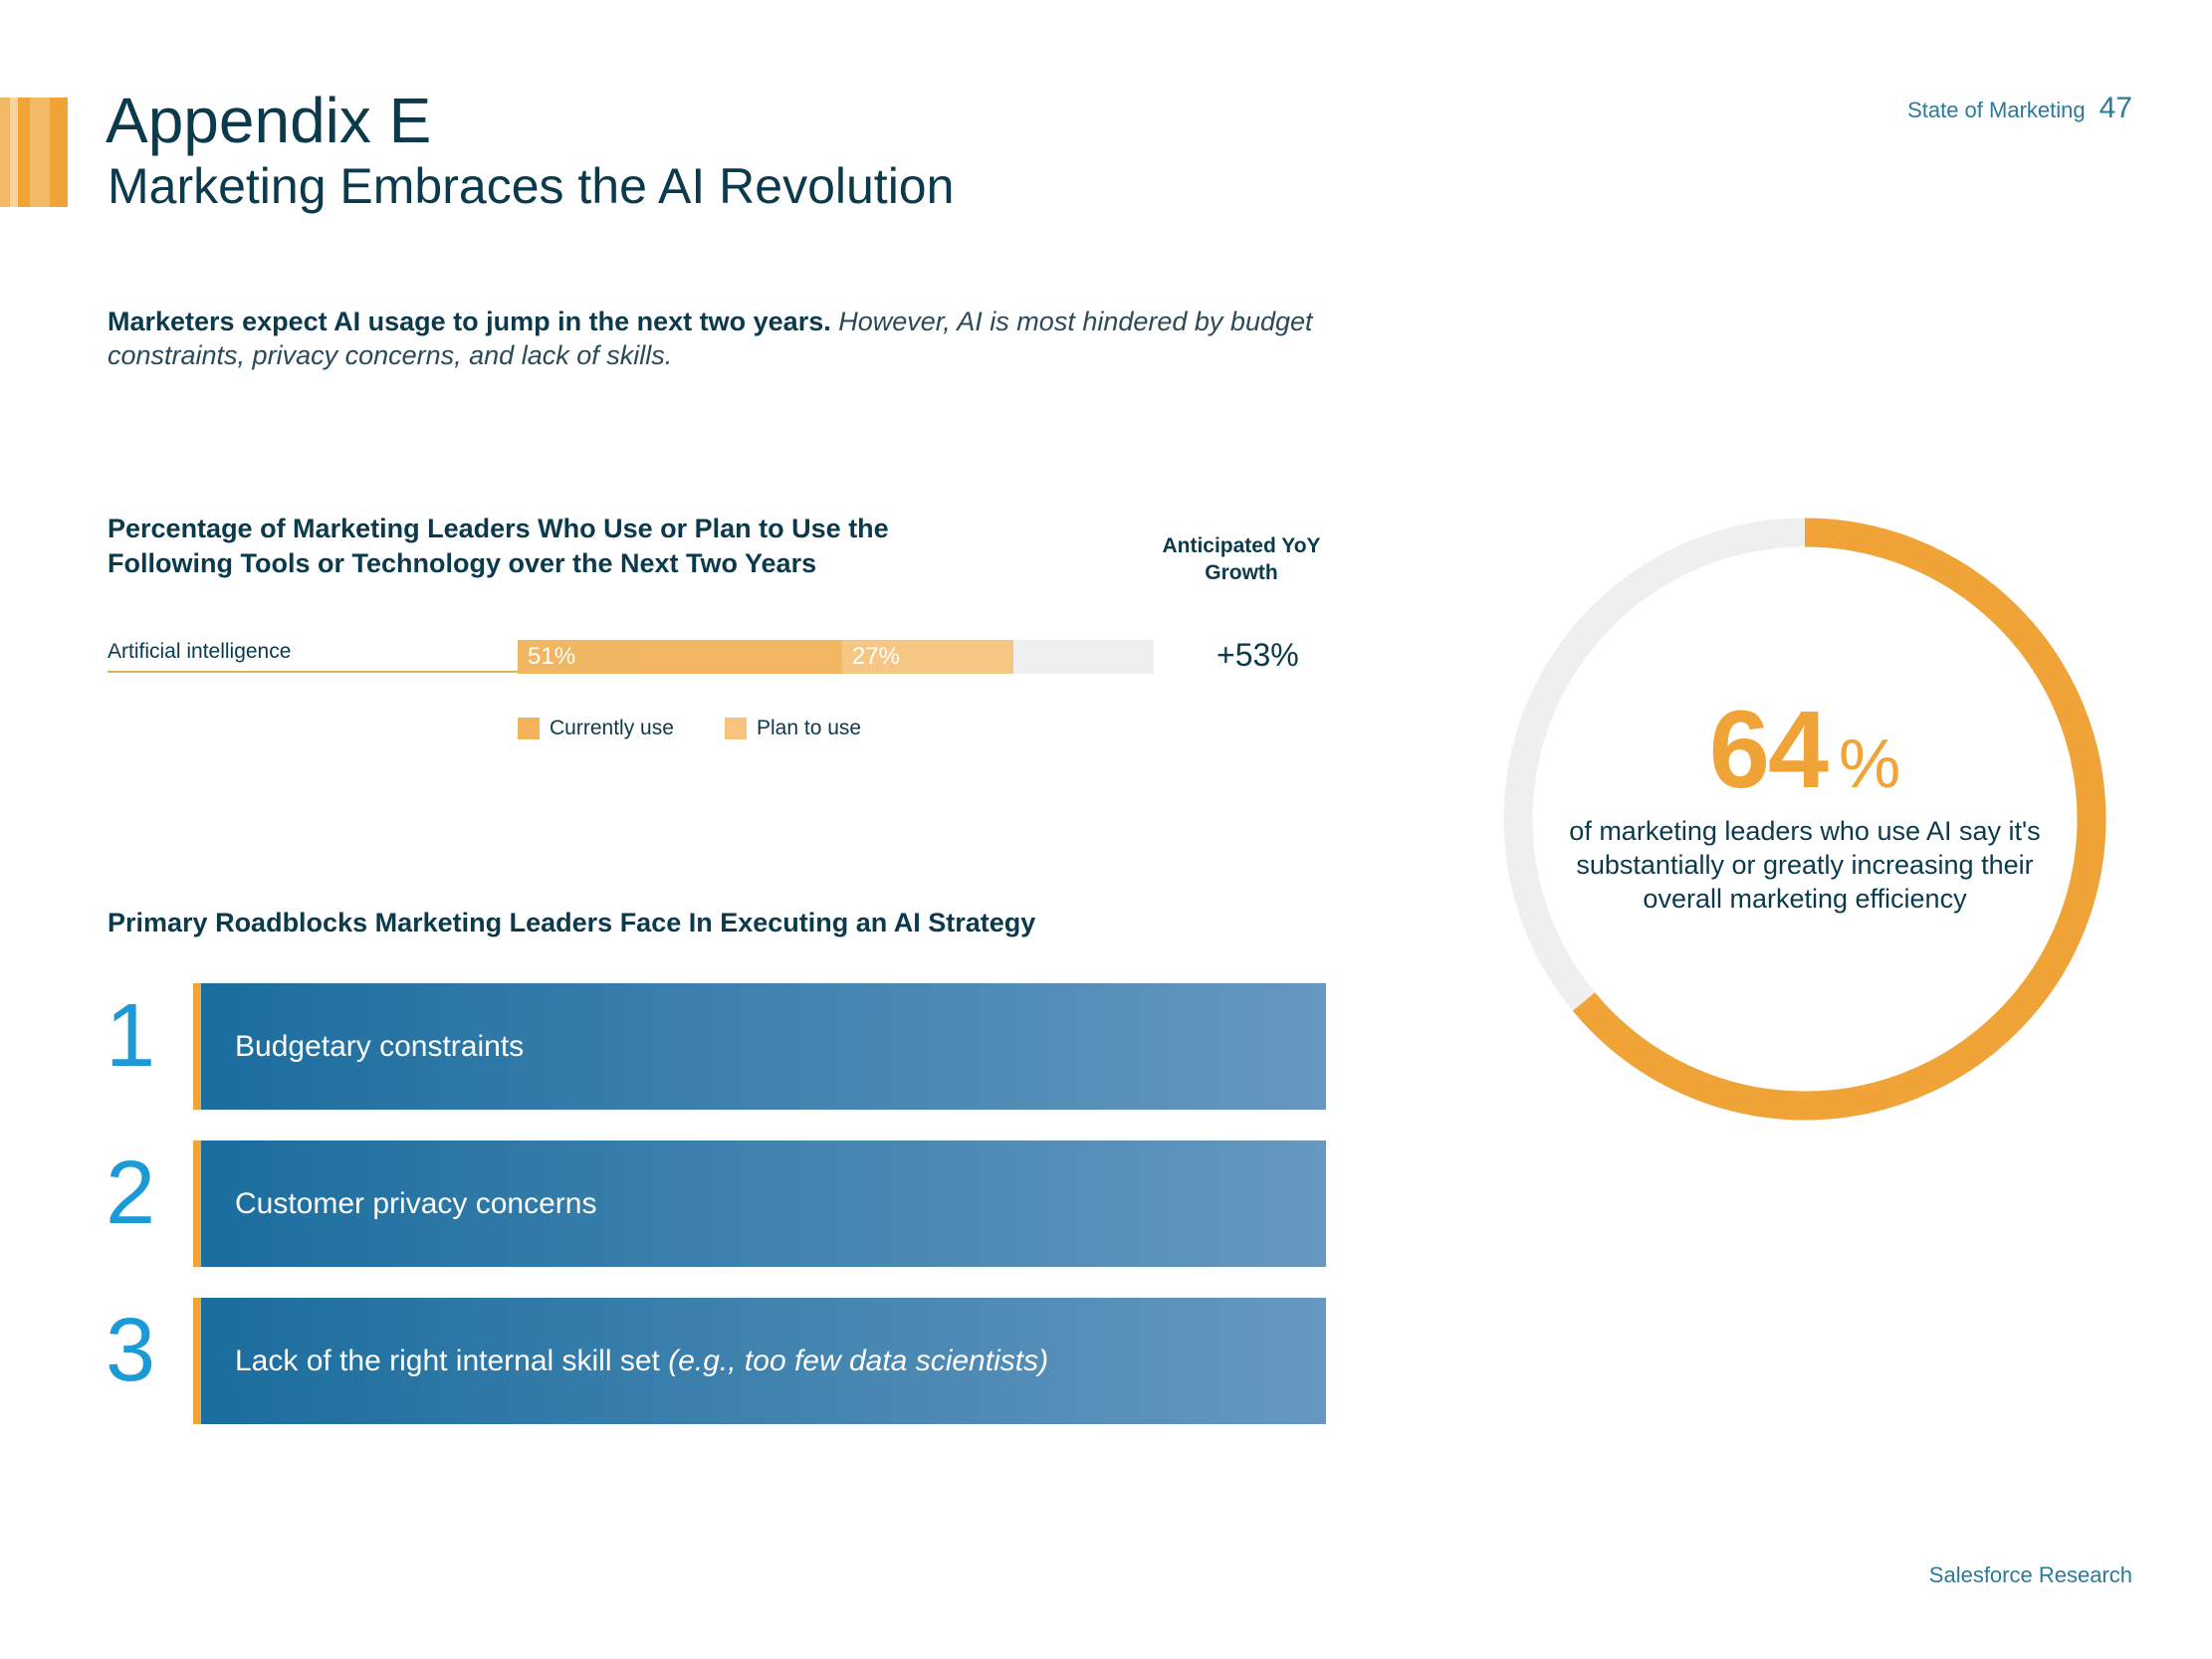 The height and width of the screenshot is (1659, 2212). Describe the element at coordinates (1241, 559) in the screenshot. I see `growth-column-header: Anticipated YoY Growth` at that location.